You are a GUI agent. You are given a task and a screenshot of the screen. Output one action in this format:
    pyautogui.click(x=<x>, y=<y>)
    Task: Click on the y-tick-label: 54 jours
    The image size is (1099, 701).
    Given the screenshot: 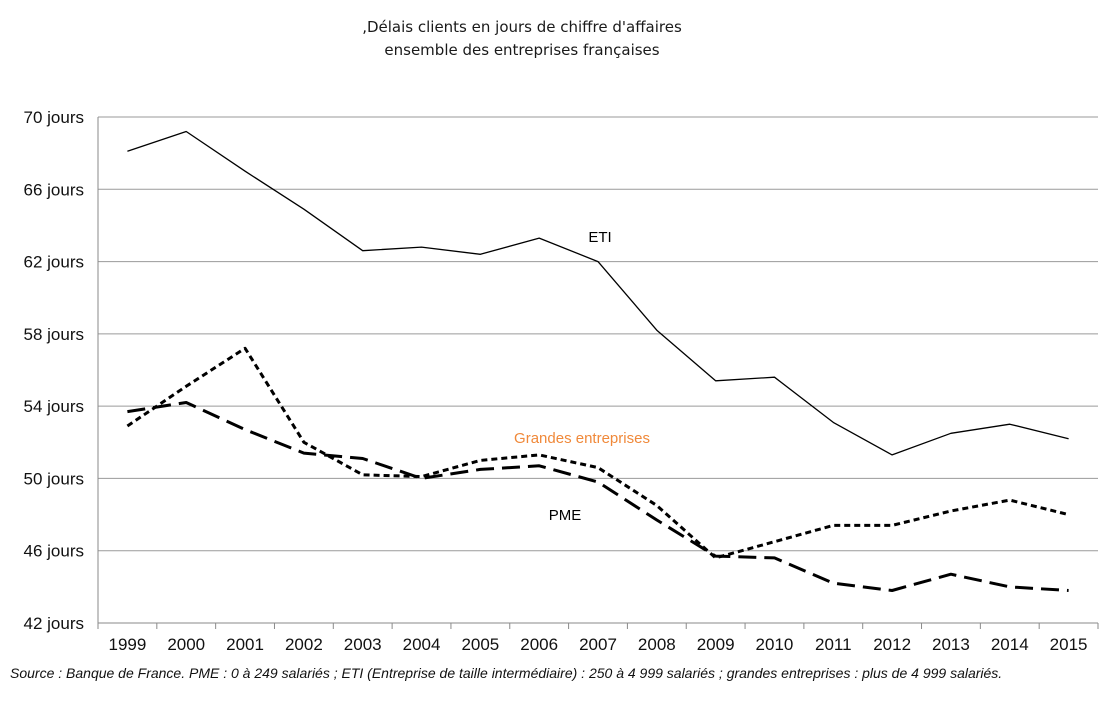 What is the action you would take?
    pyautogui.click(x=54, y=406)
    